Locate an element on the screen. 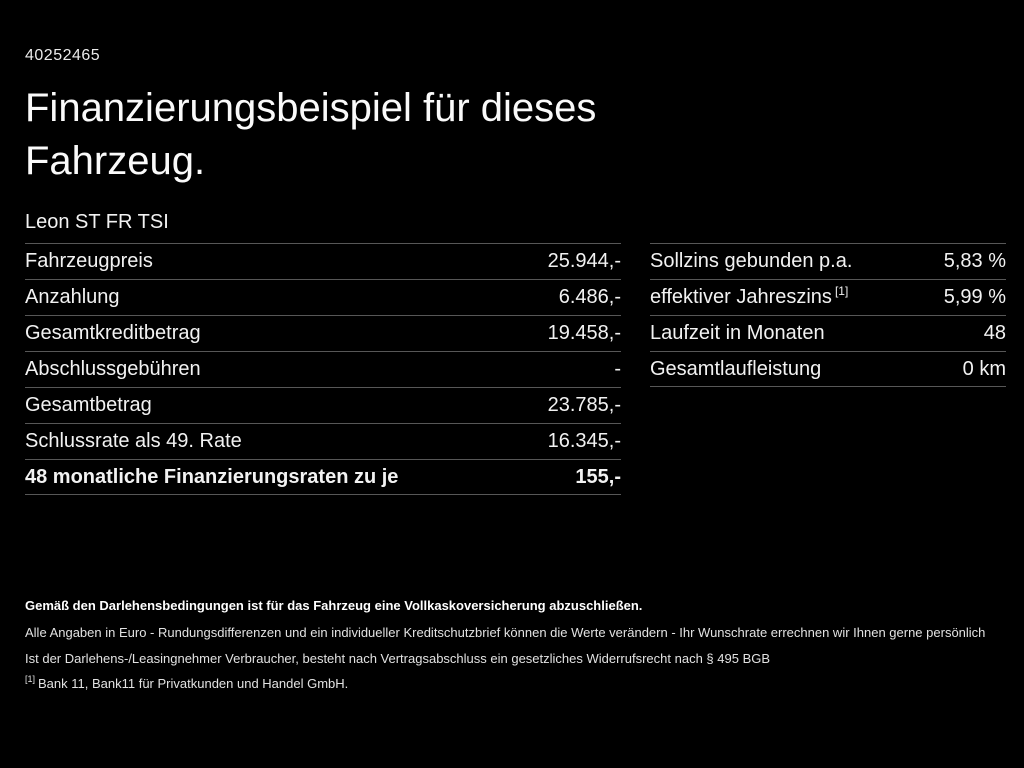  row-value: 5,83 % is located at coordinates (974, 261).